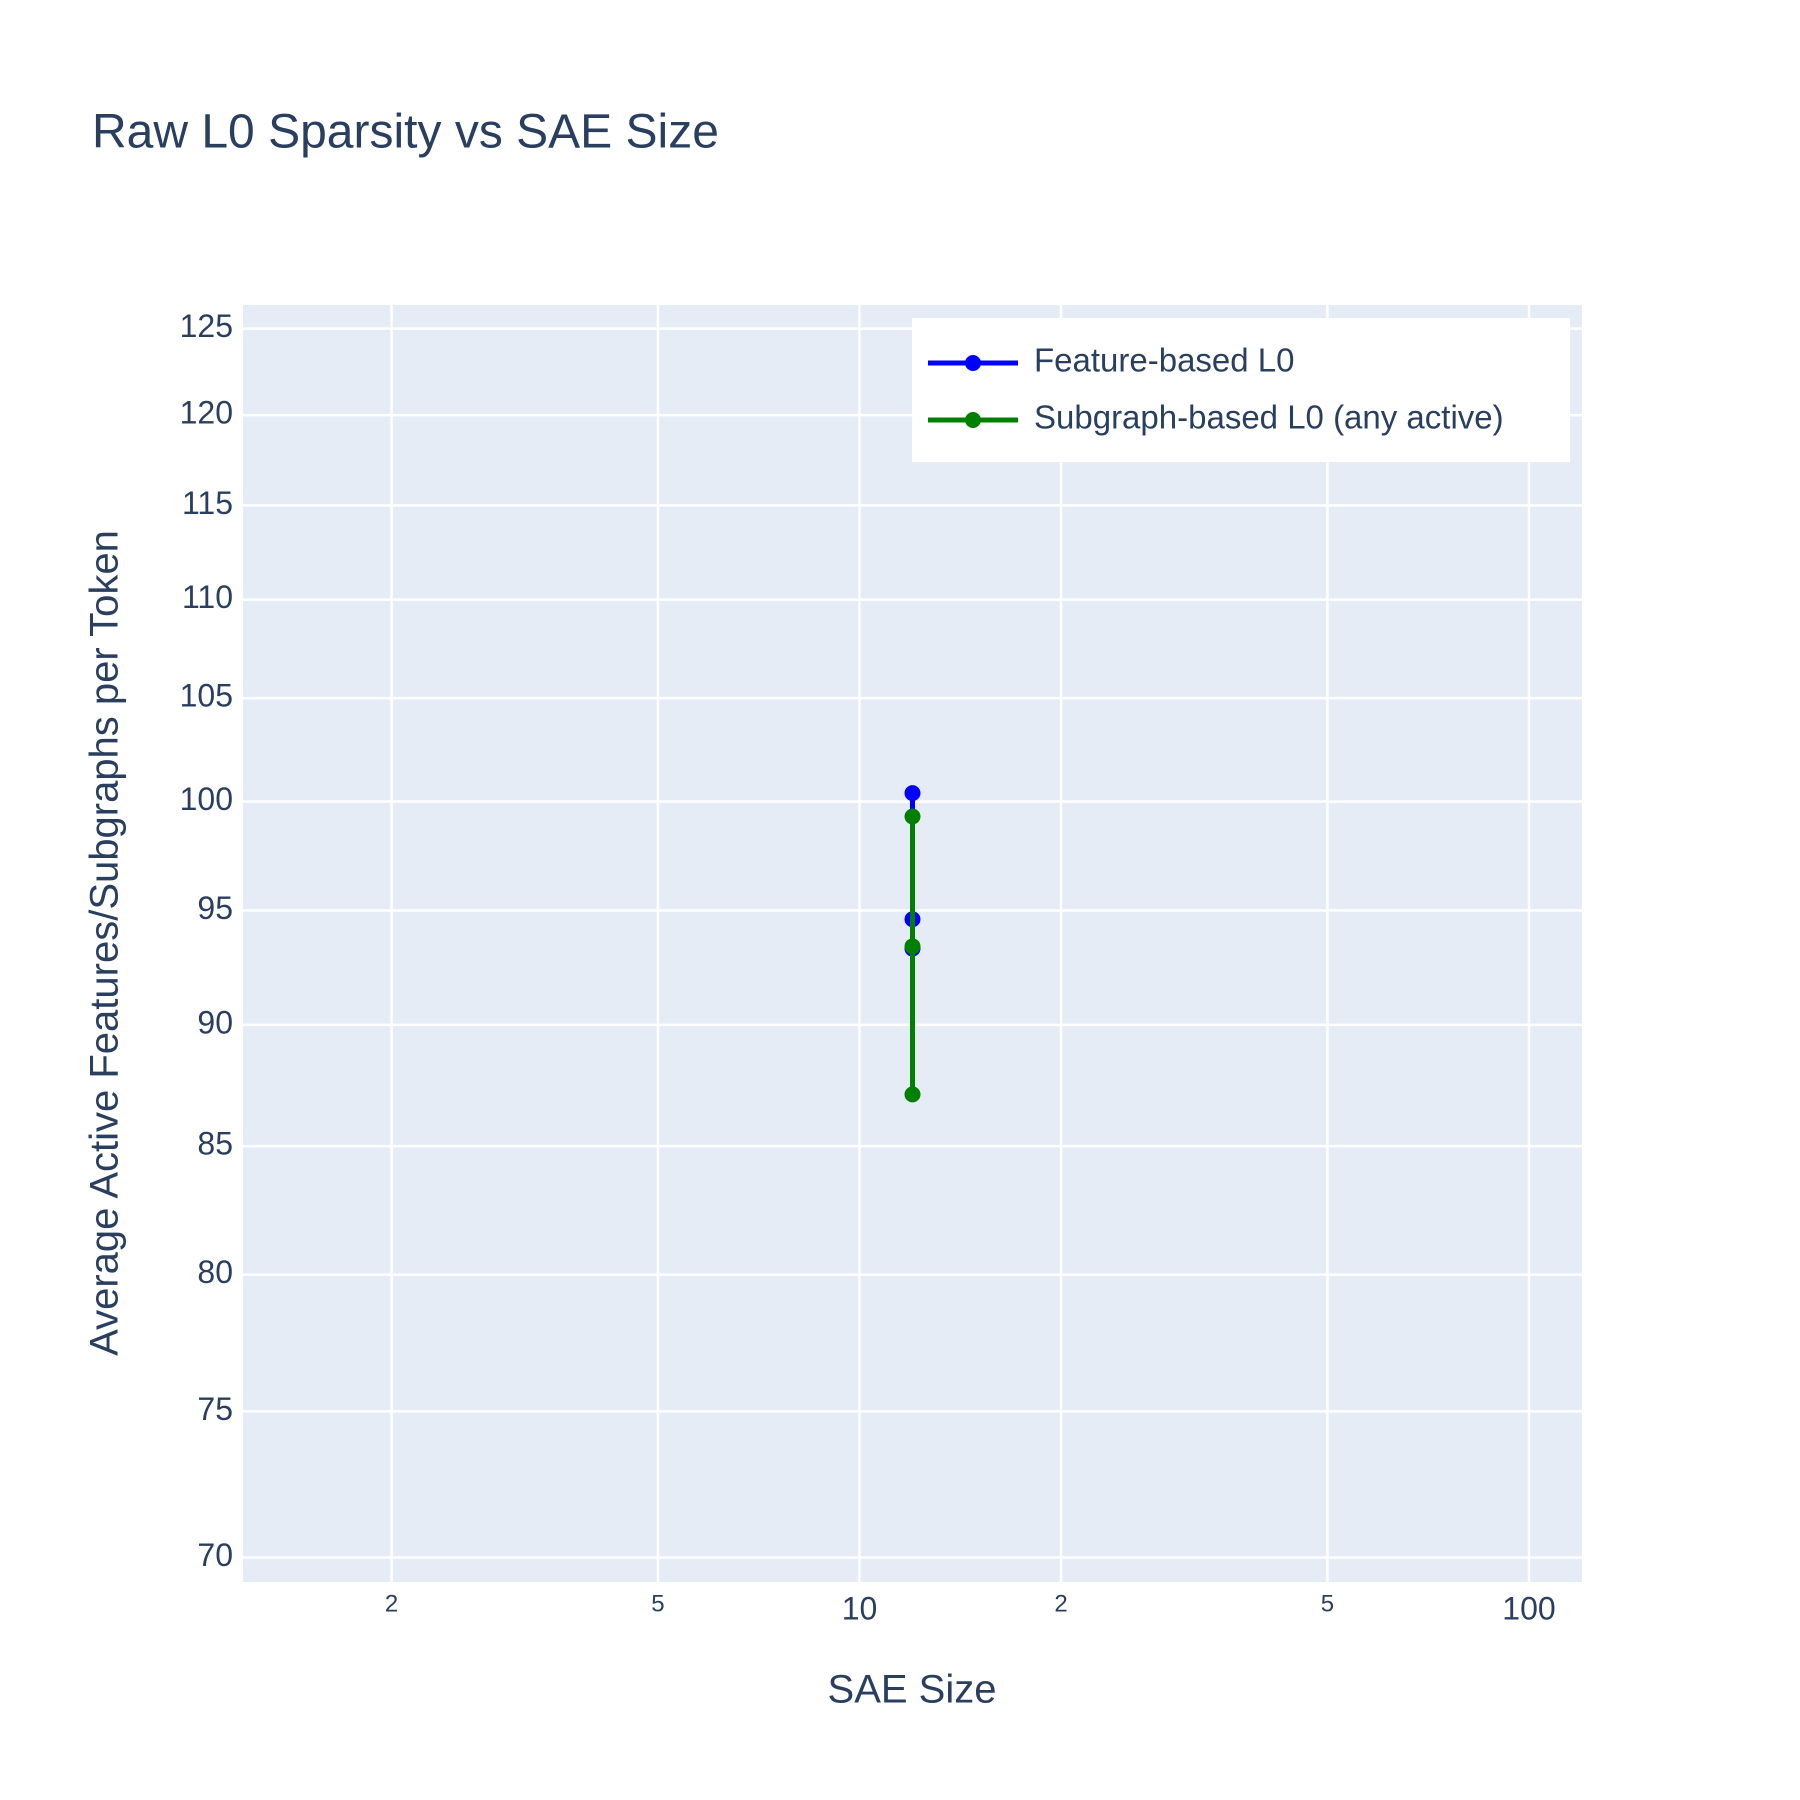 This screenshot has width=1800, height=1800. I want to click on y-tick-label: 105, so click(206, 696).